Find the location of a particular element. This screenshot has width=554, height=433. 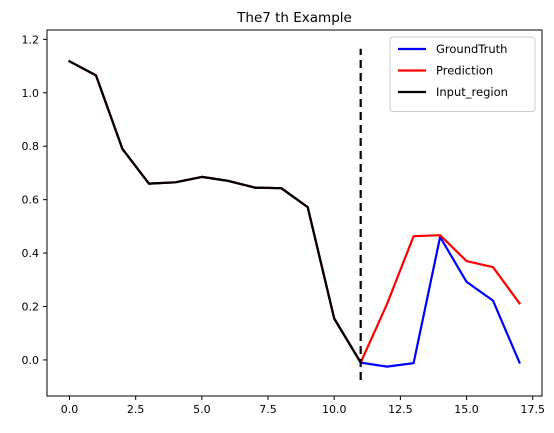

legend-label: Prediction is located at coordinates (464, 71).